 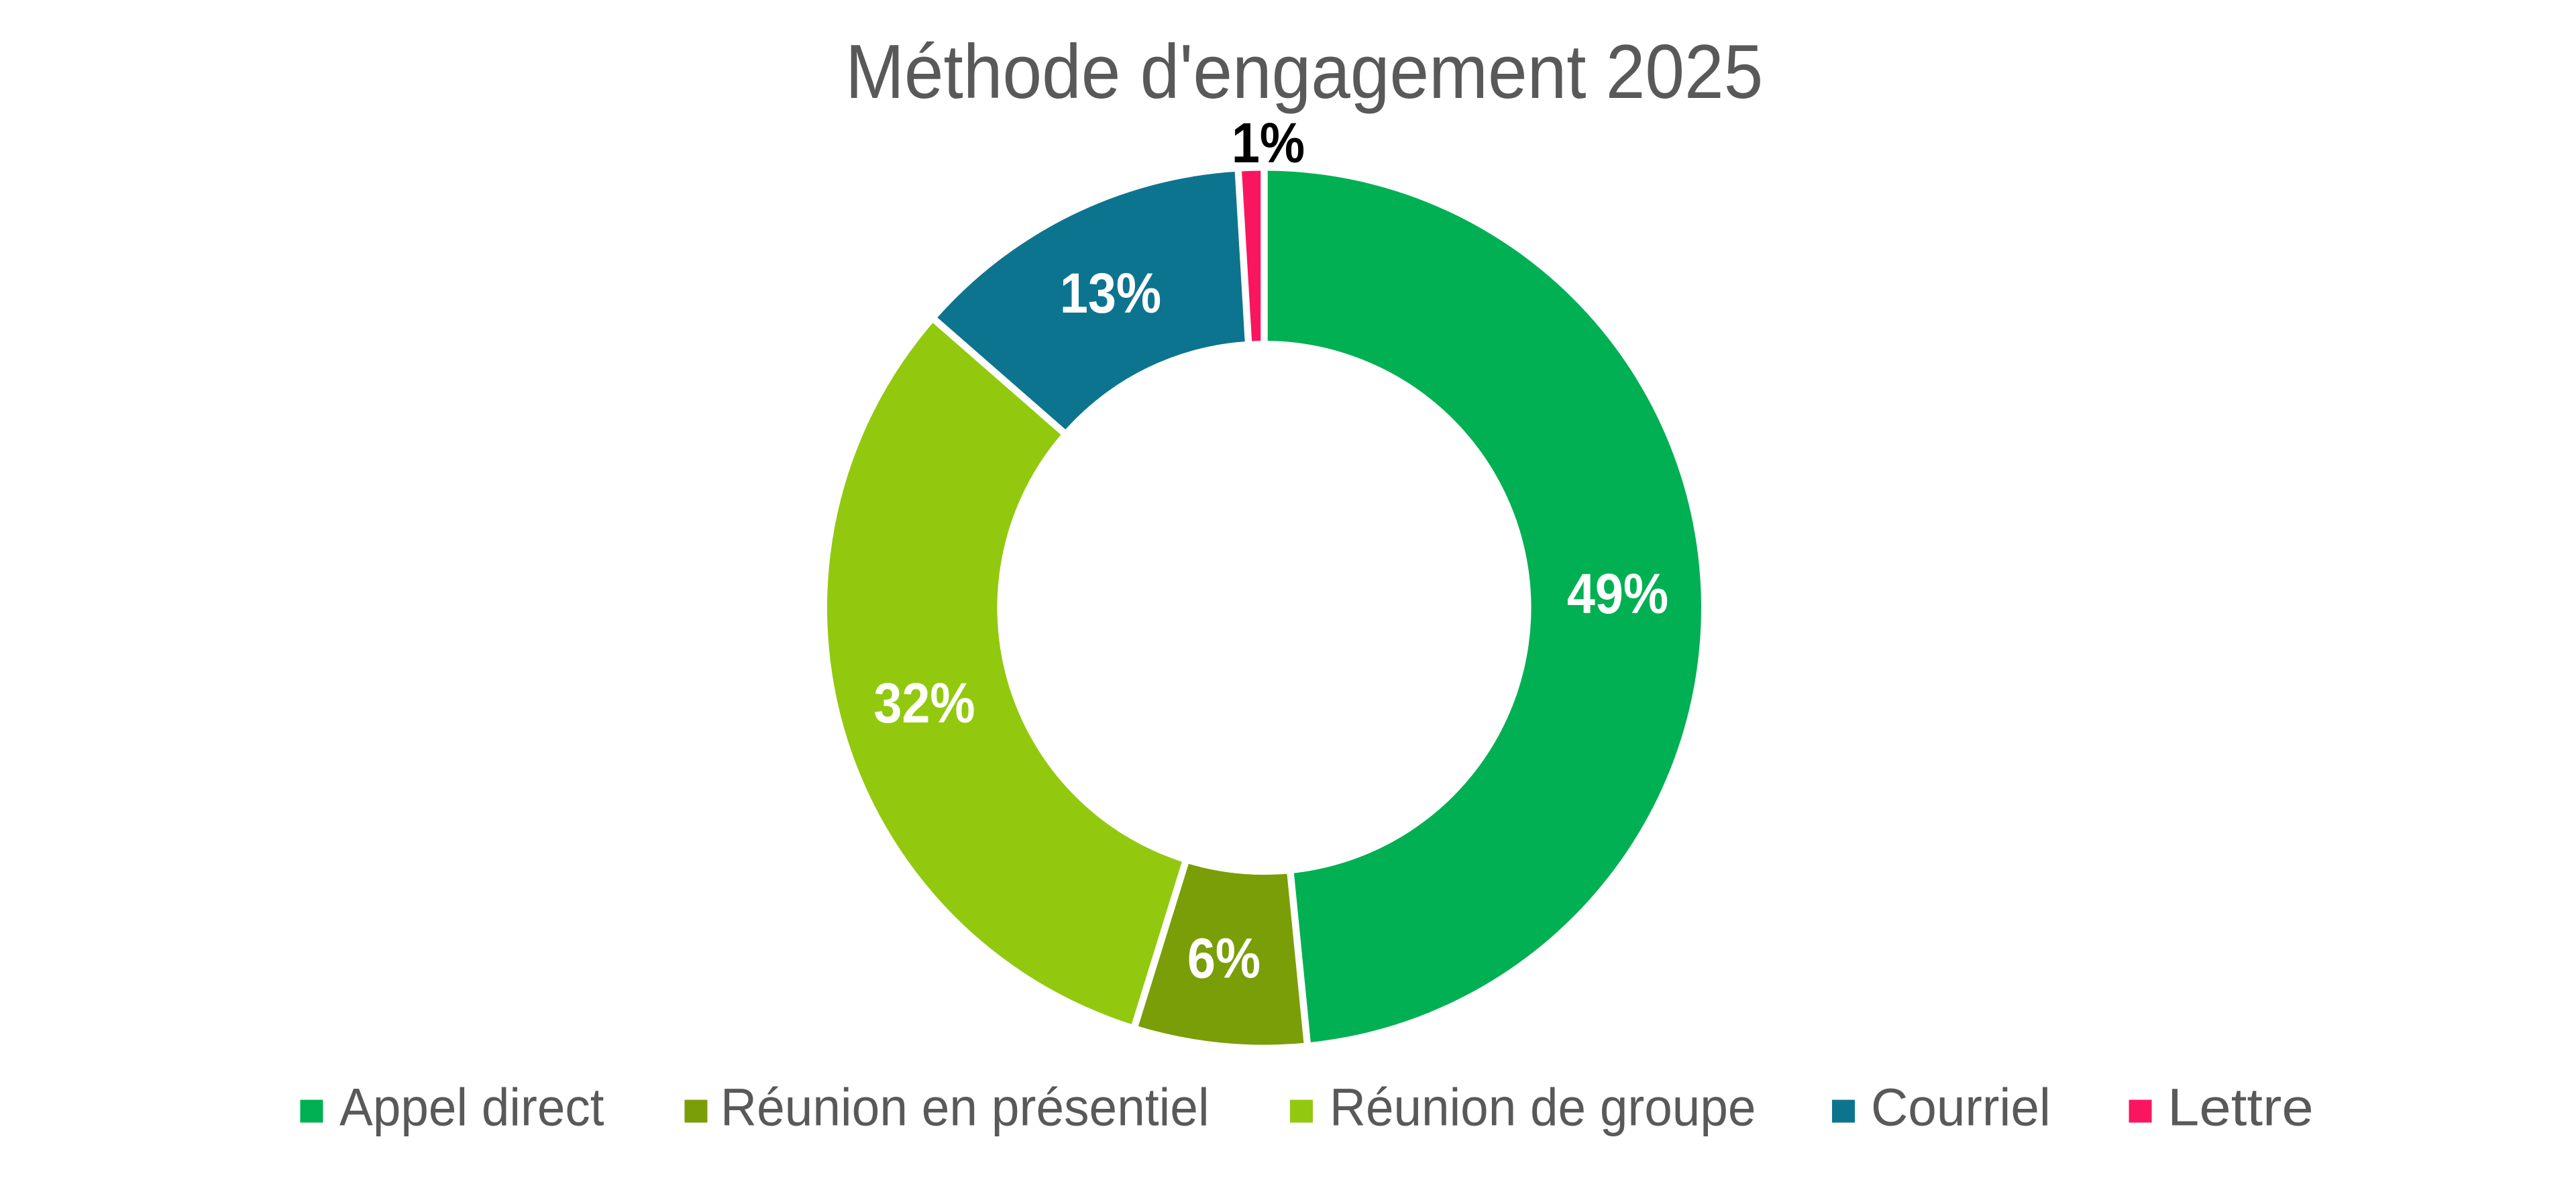 I want to click on svg-text: 13%, so click(x=1110, y=293).